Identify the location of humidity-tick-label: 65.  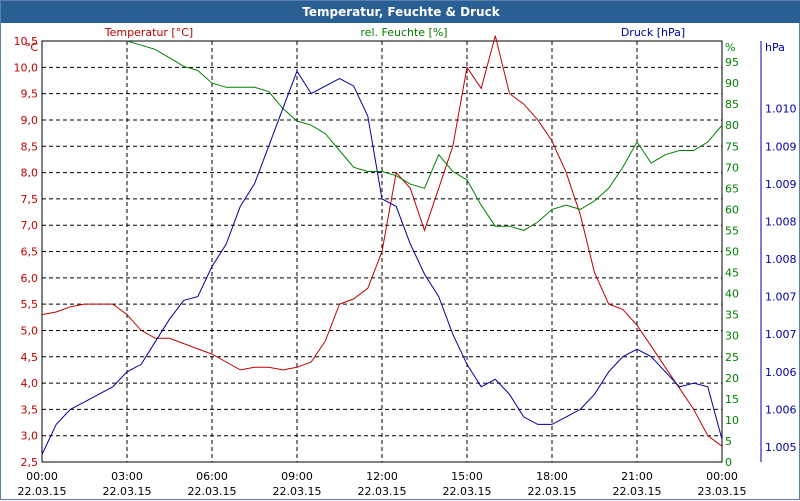
(732, 188).